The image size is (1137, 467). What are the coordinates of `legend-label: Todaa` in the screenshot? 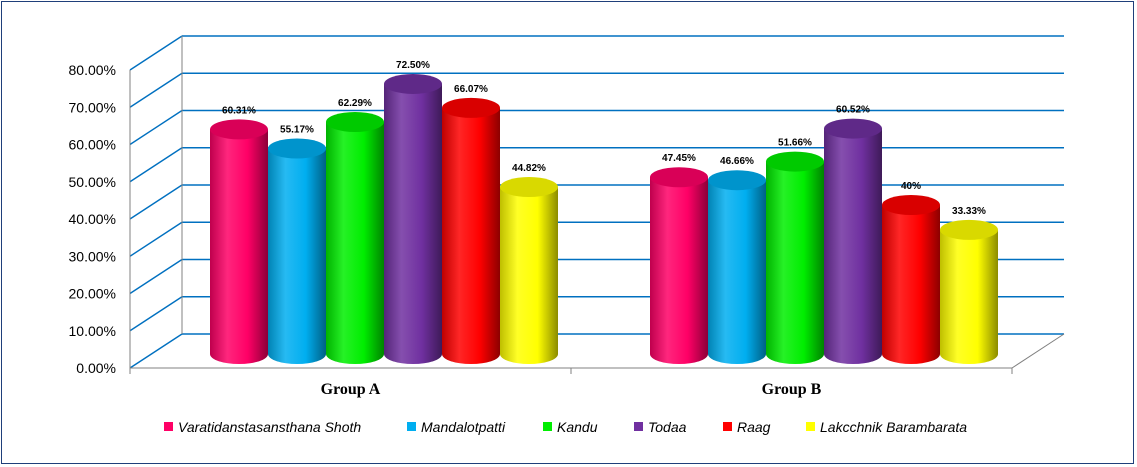 It's located at (667, 427).